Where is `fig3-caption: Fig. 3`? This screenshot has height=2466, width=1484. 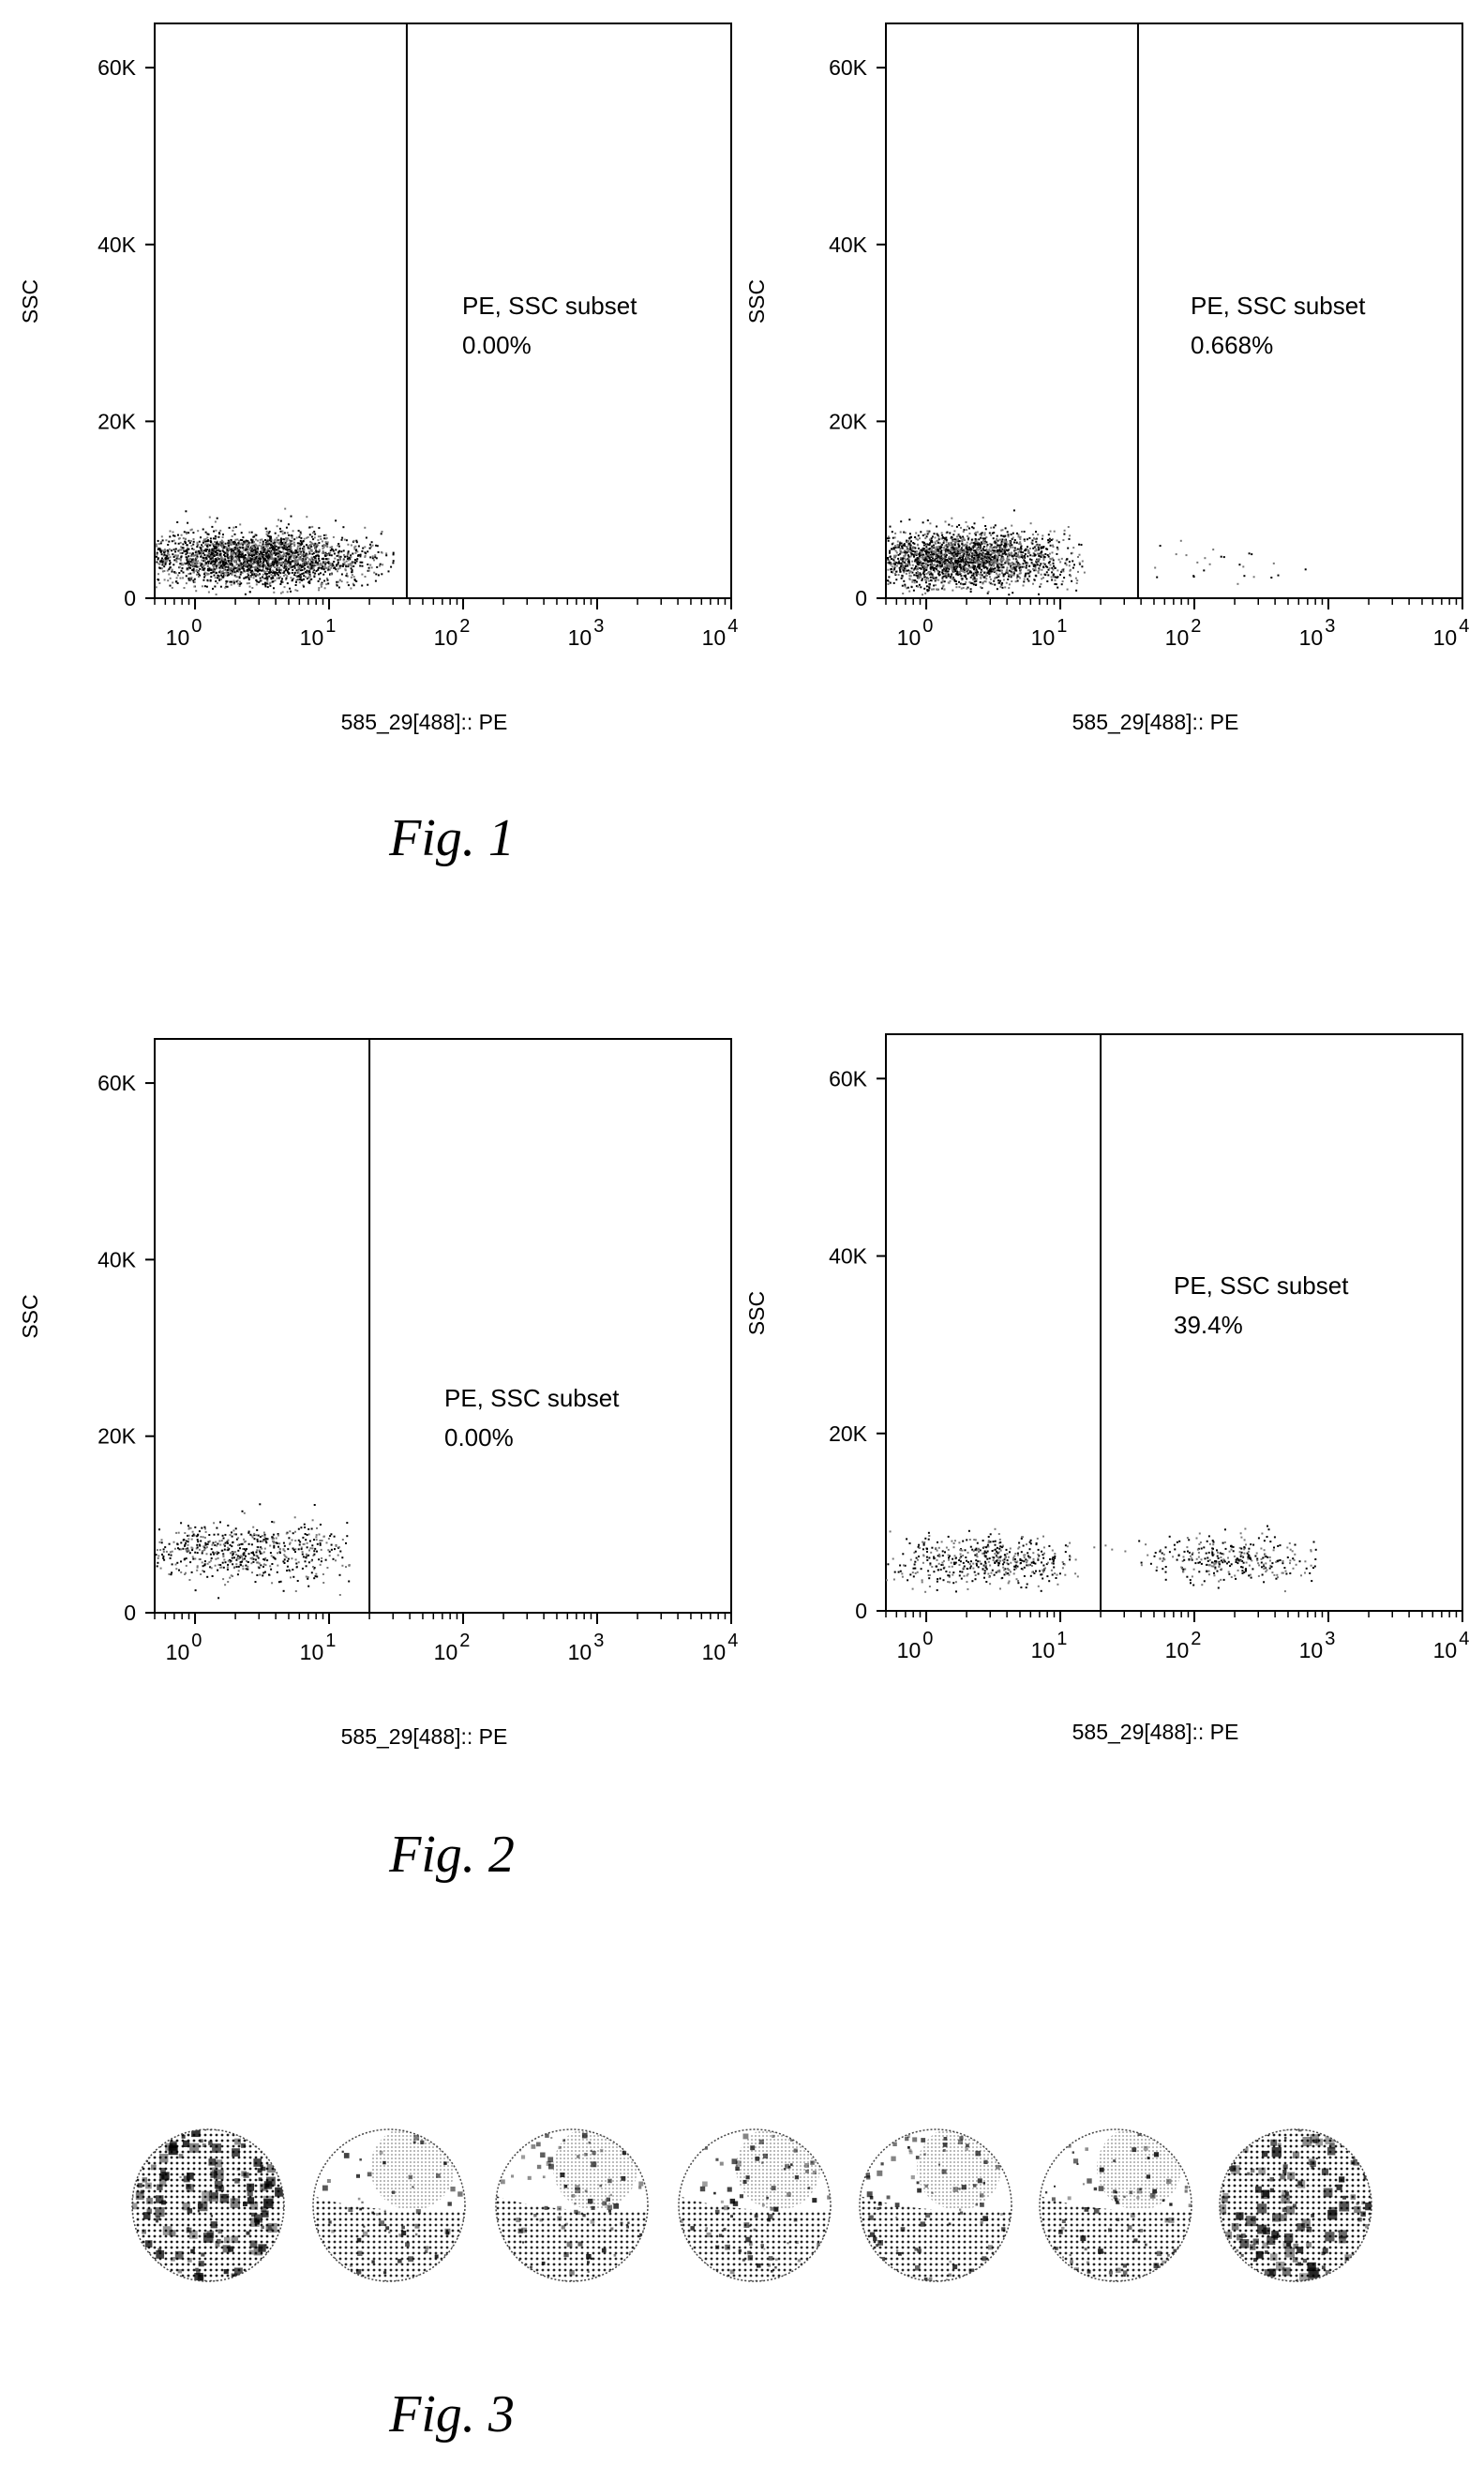 fig3-caption: Fig. 3 is located at coordinates (451, 2414).